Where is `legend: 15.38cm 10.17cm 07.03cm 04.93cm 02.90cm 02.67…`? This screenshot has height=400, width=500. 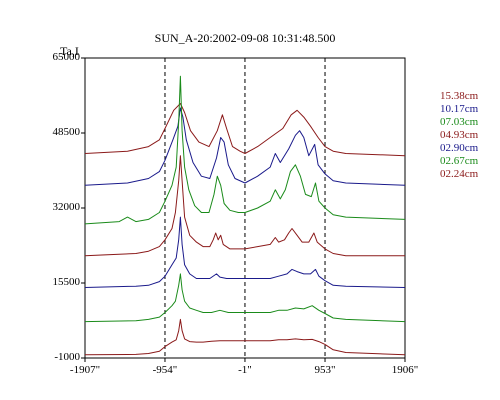
legend: 15.38cm 10.17cm 07.03cm 04.93cm 02.90cm 02.67… is located at coordinates (467, 135).